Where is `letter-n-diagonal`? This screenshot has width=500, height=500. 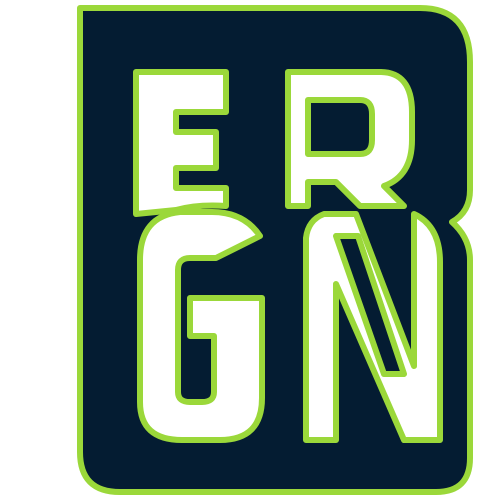 letter-n-diagonal is located at coordinates (370, 305).